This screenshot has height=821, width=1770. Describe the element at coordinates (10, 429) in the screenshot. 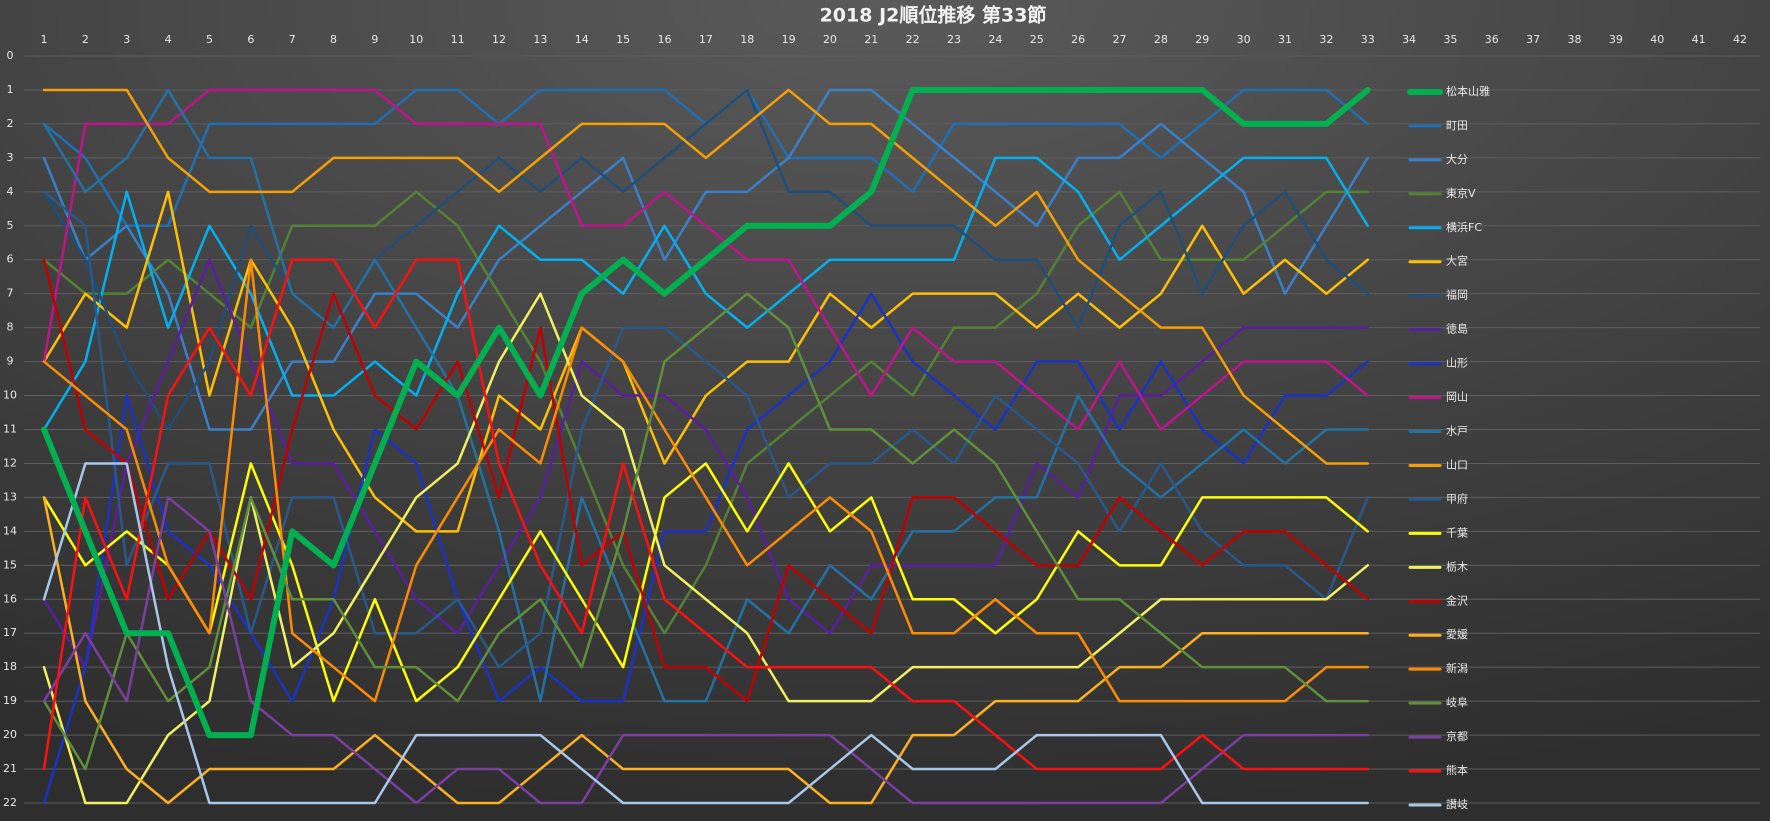

I see `y-tick-label: 11` at that location.